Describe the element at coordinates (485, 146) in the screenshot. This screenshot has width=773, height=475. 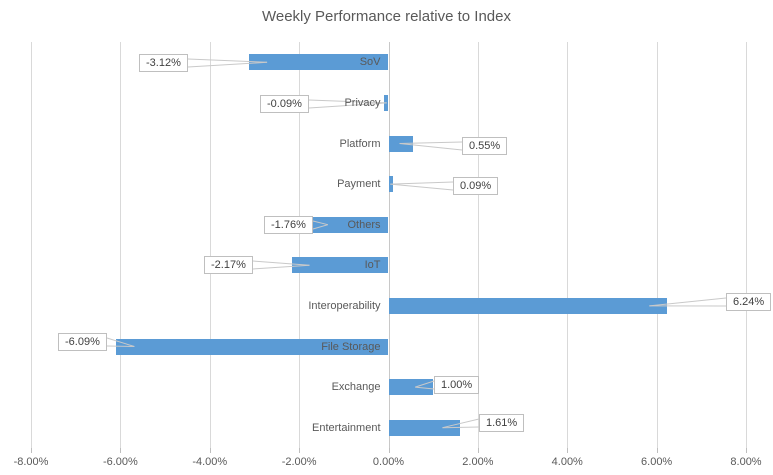
I see `data-label-callout: 0.55%` at that location.